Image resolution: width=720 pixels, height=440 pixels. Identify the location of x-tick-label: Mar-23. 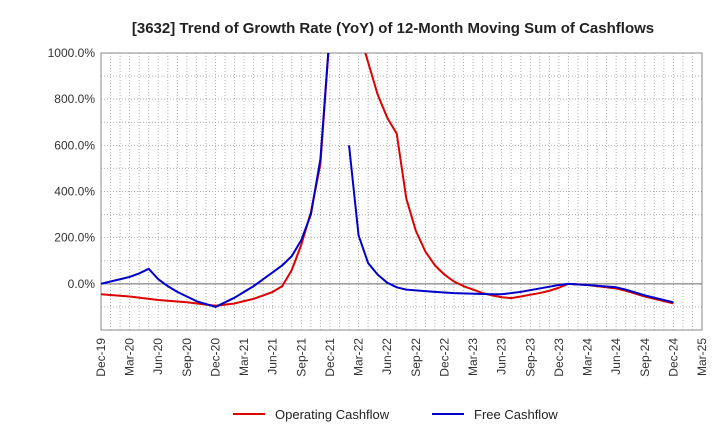
(473, 357).